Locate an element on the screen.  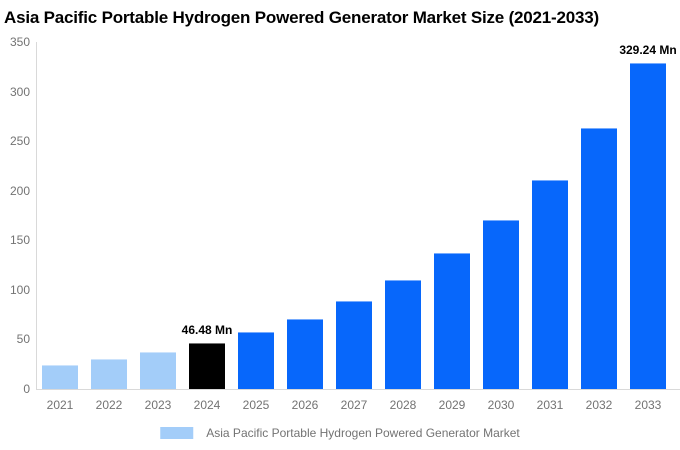
x-tick-label-2025: 2025 is located at coordinates (256, 405).